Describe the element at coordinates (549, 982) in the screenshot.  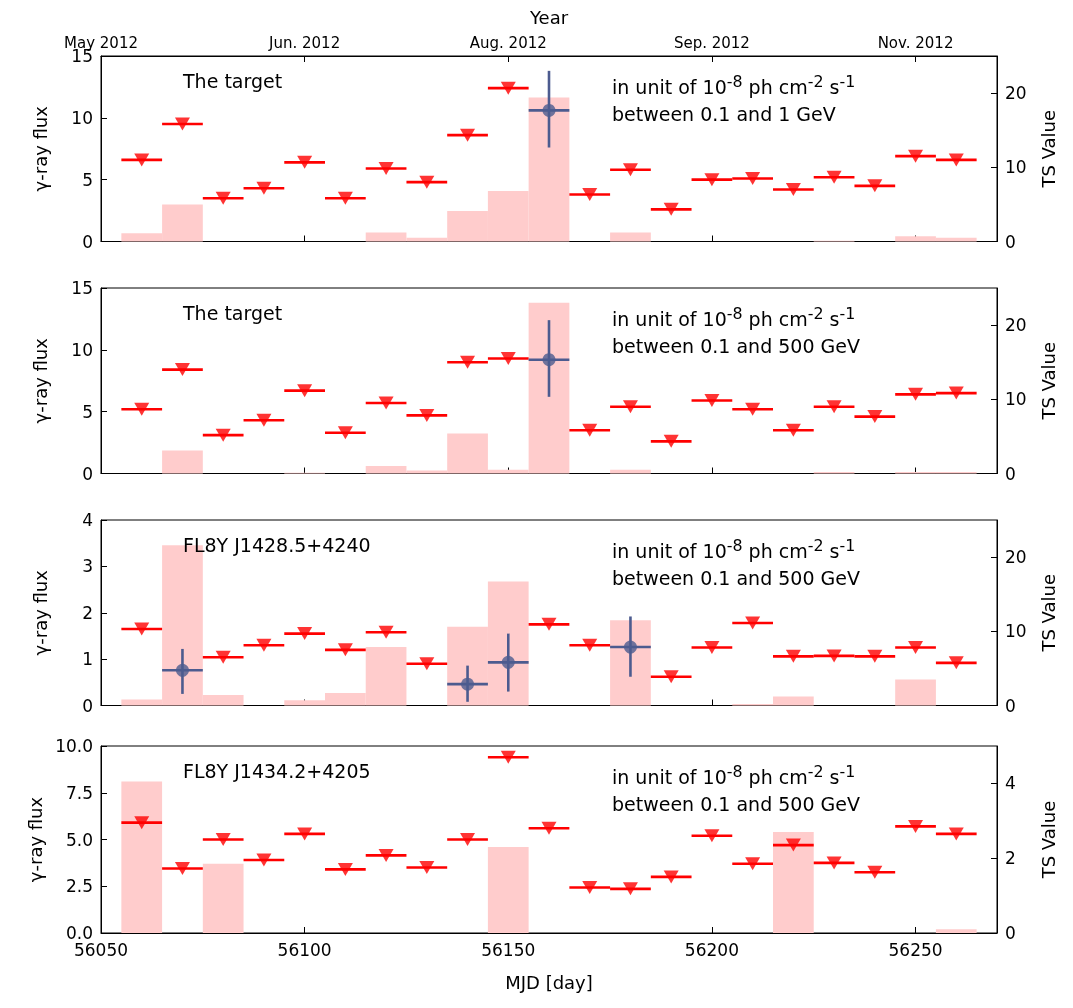
I see `x-axis-title: MJD [day]` at that location.